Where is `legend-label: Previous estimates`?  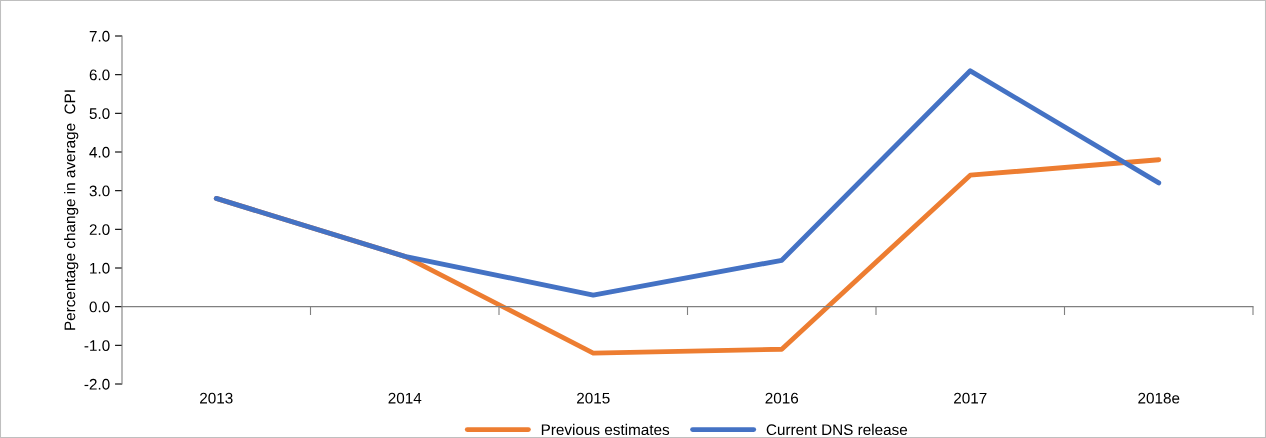
legend-label: Previous estimates is located at coordinates (605, 429).